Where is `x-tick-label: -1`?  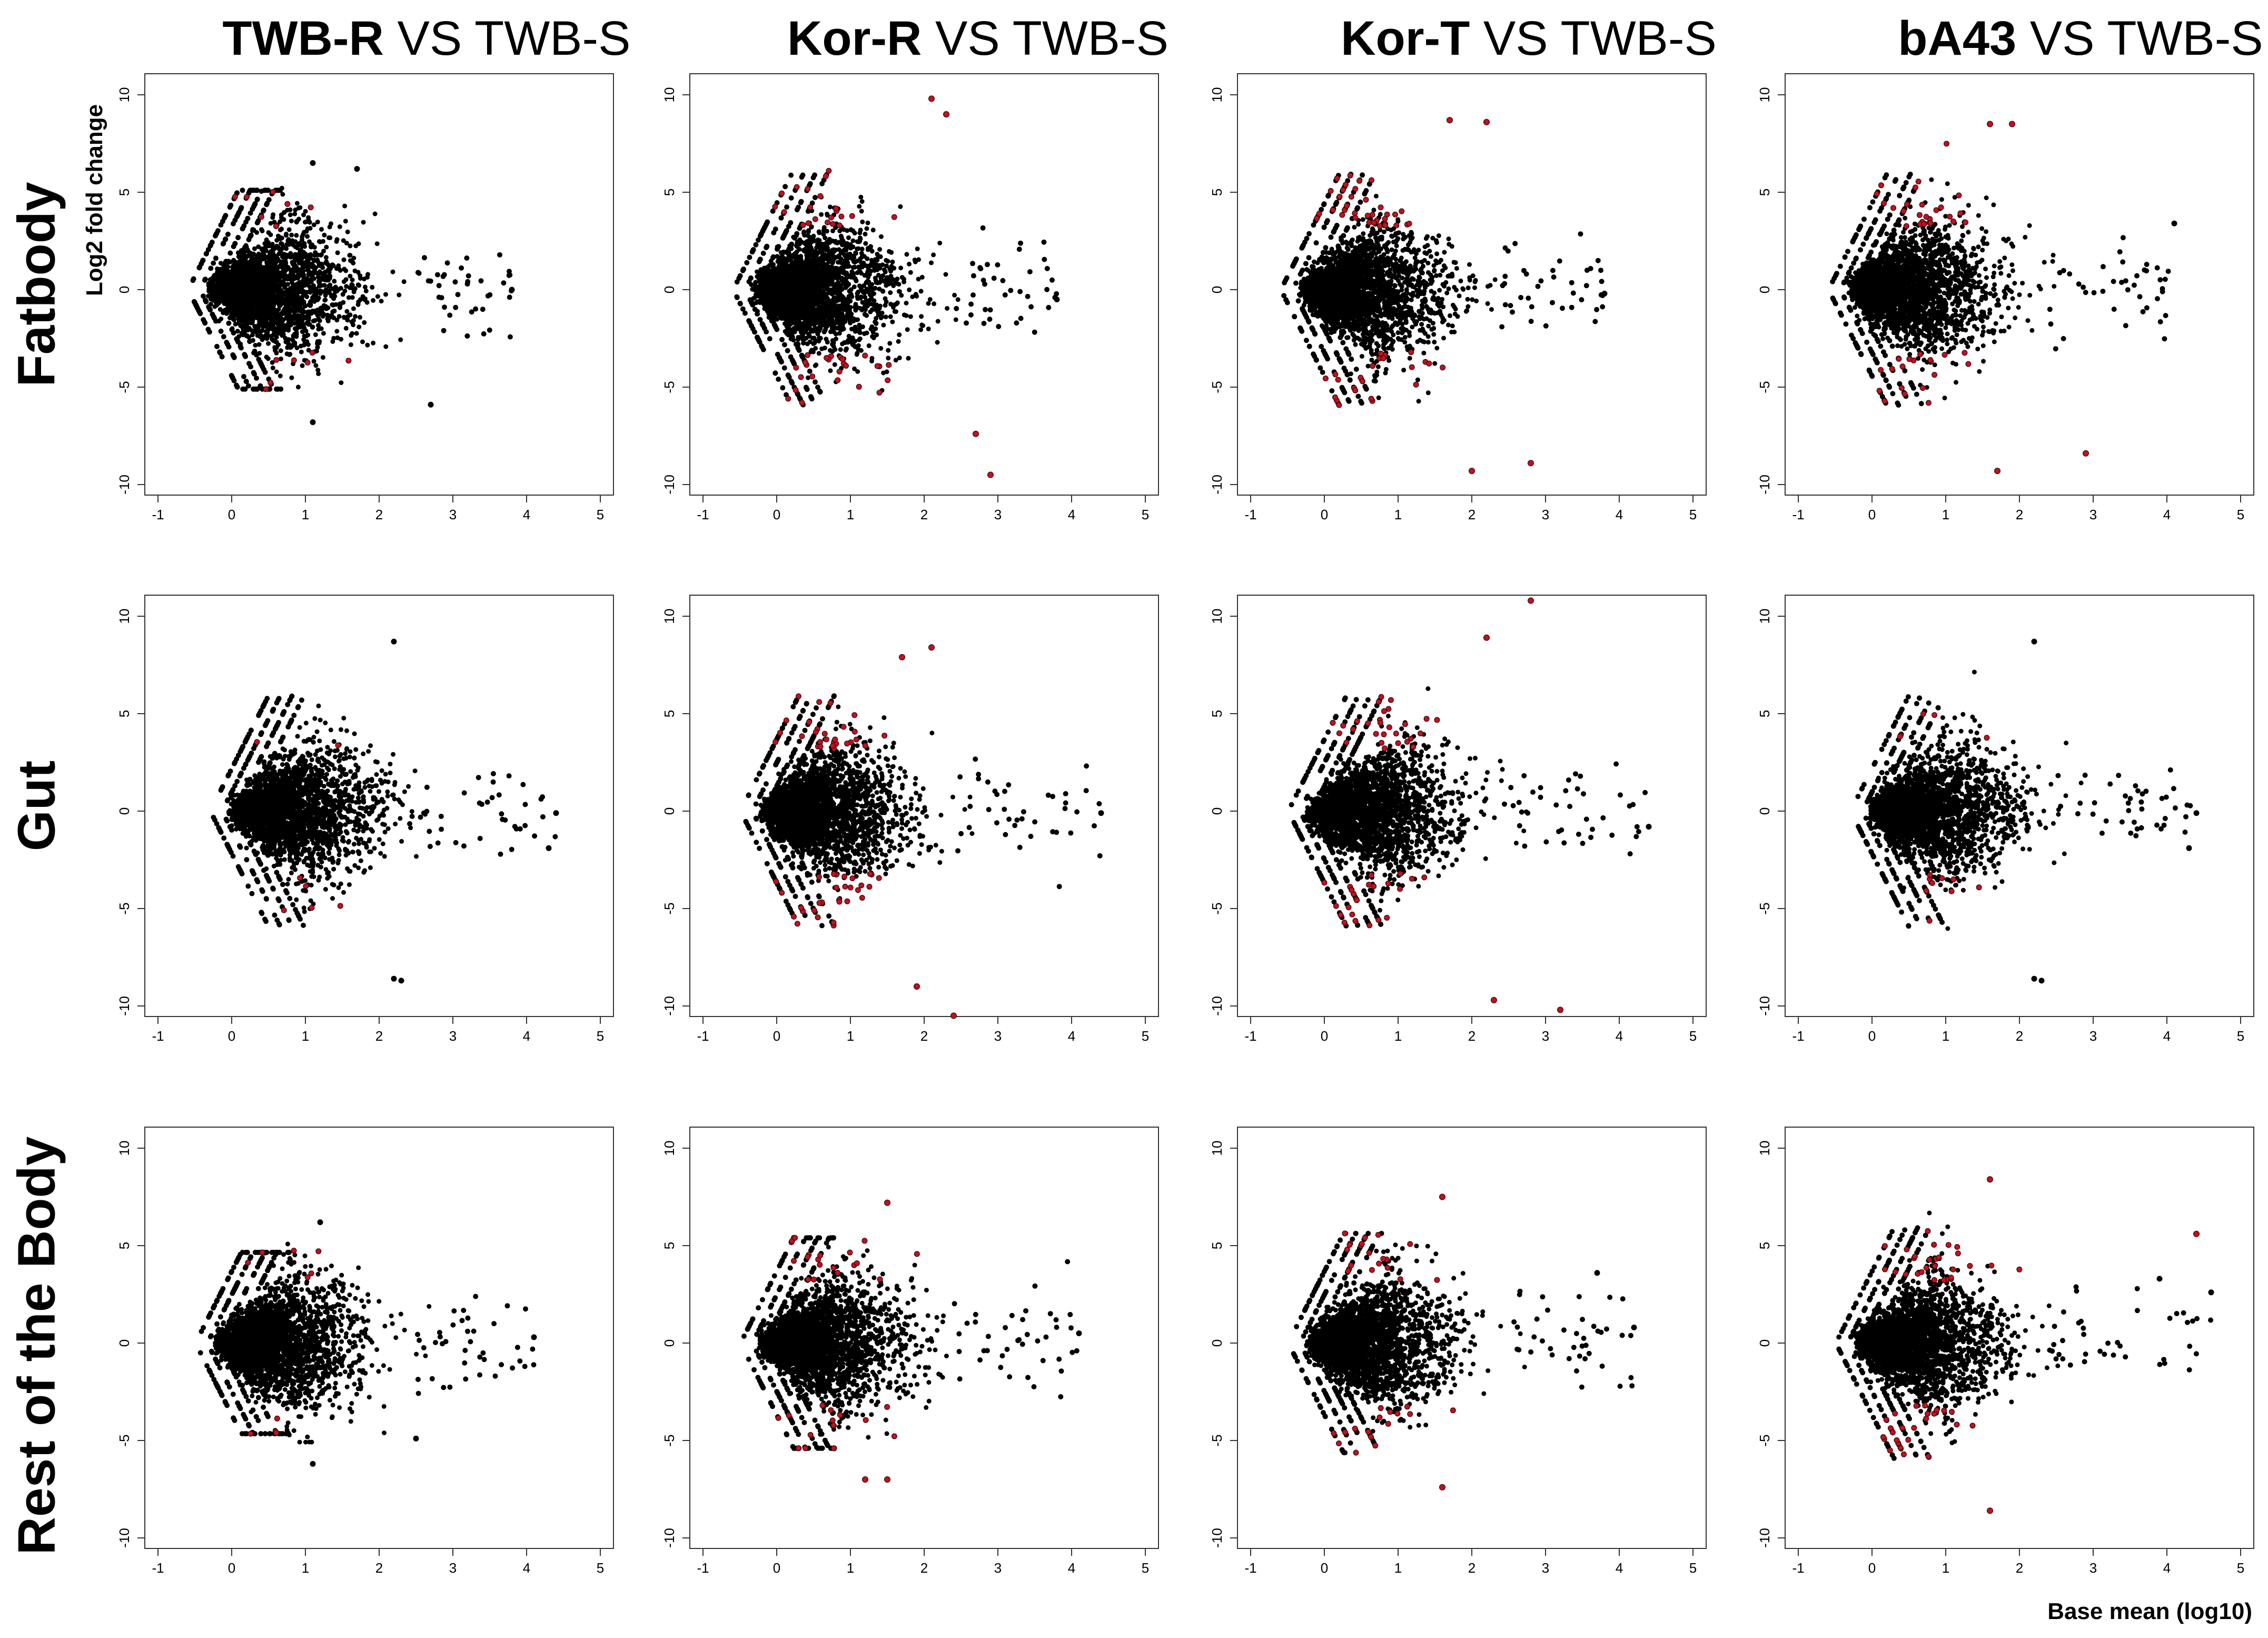
x-tick-label: -1 is located at coordinates (158, 514).